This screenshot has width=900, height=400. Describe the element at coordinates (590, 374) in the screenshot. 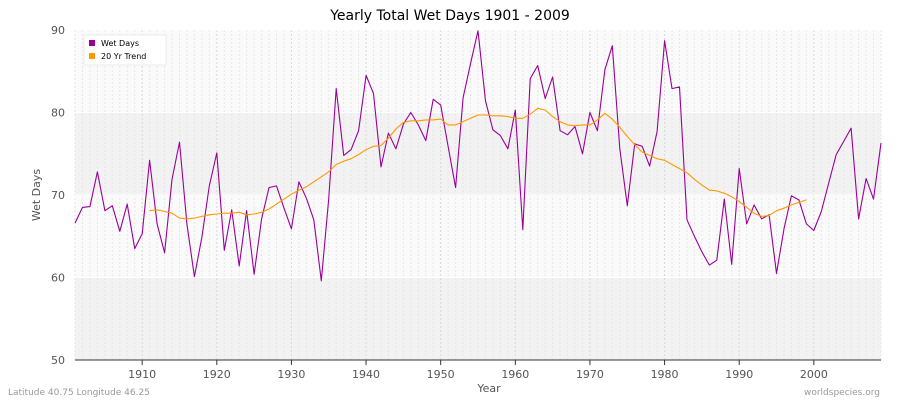

I see `x-tick-label: 1970` at that location.